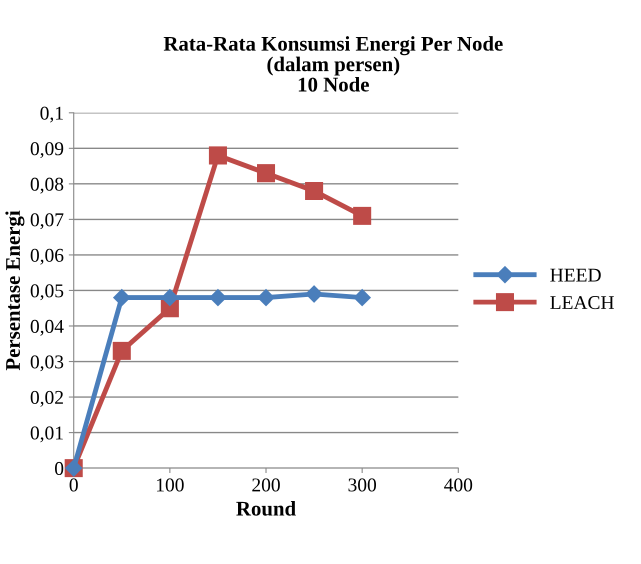 The width and height of the screenshot is (641, 564). I want to click on y-tick-label: 0,07, so click(47, 221).